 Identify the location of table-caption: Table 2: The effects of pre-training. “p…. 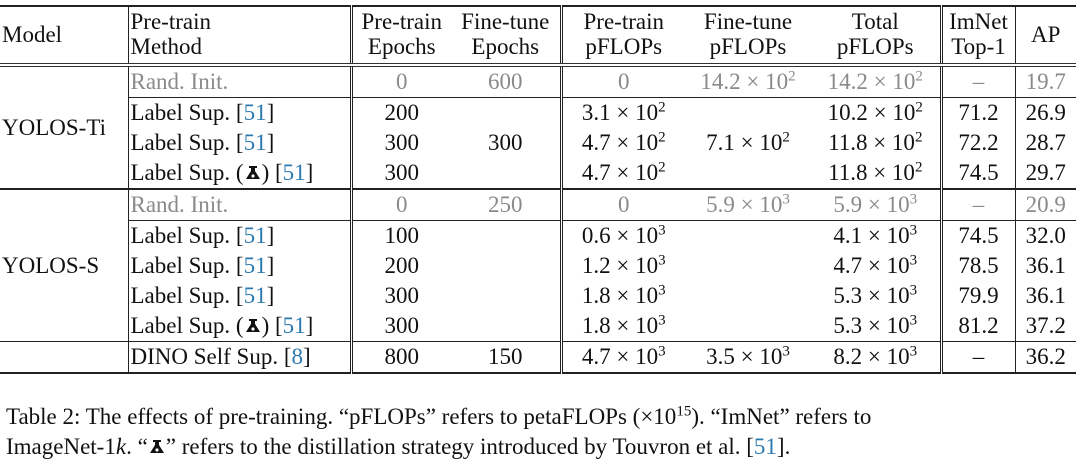
(541, 432).